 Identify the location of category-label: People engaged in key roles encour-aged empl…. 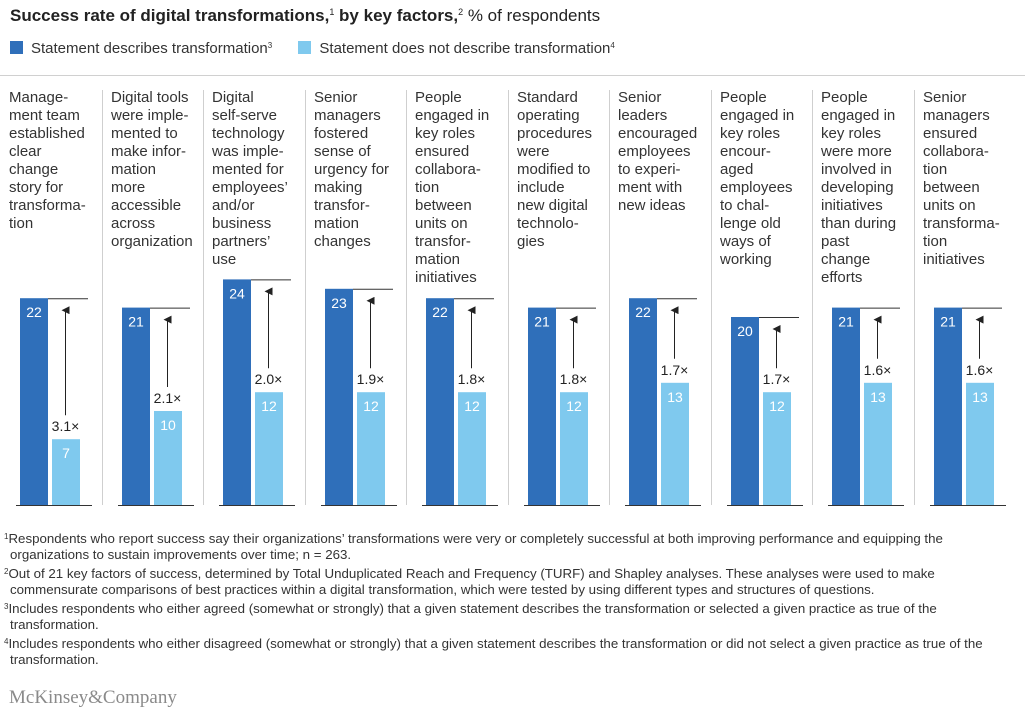
(756, 178).